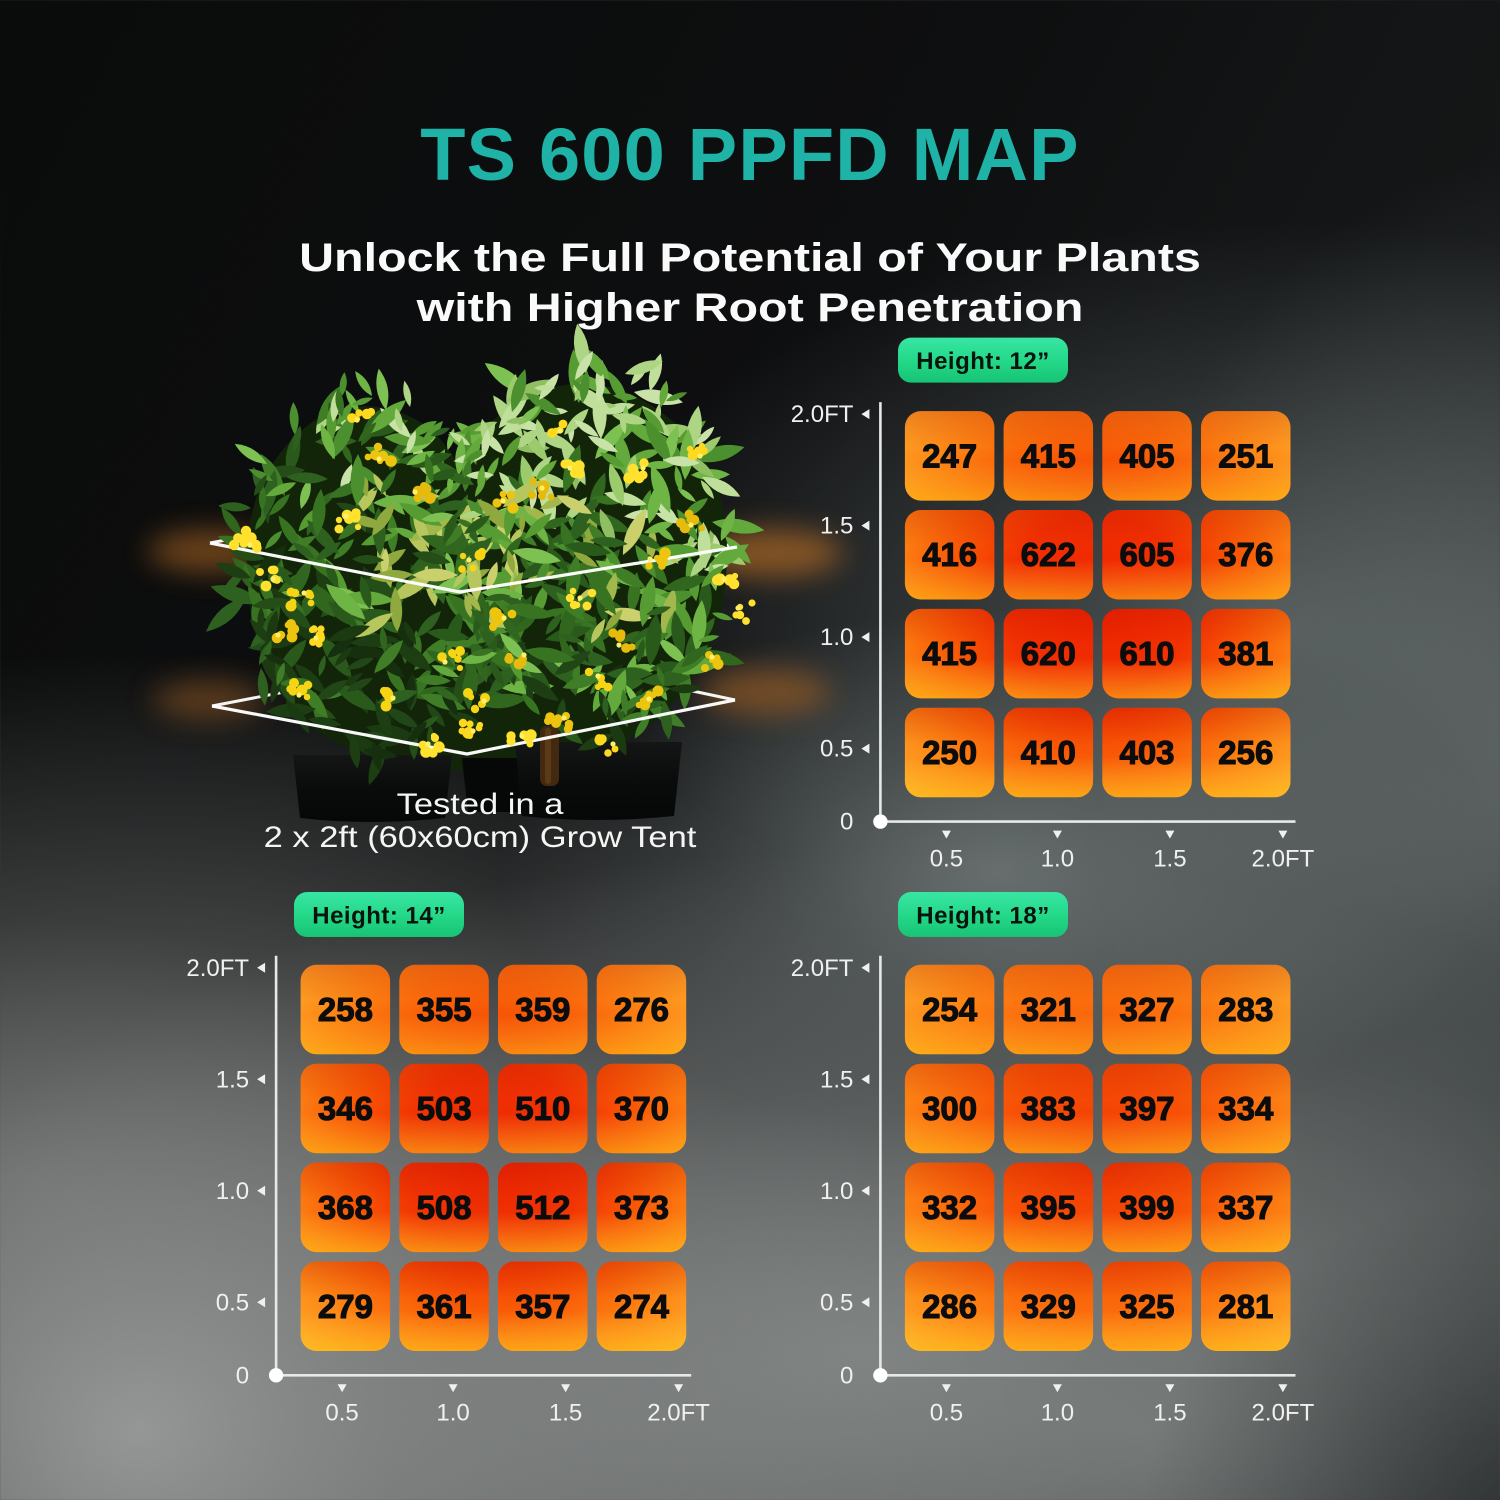 This screenshot has width=1500, height=1500. I want to click on svg-text: 337, so click(1245, 1207).